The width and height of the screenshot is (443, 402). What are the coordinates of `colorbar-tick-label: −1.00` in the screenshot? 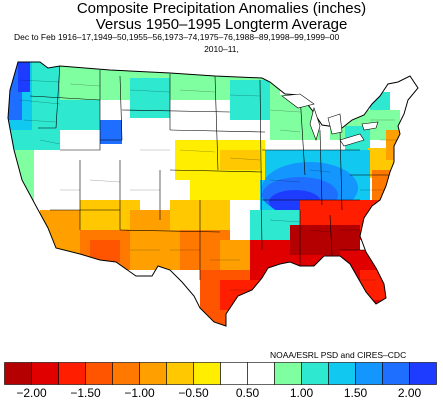 It's located at (139, 393).